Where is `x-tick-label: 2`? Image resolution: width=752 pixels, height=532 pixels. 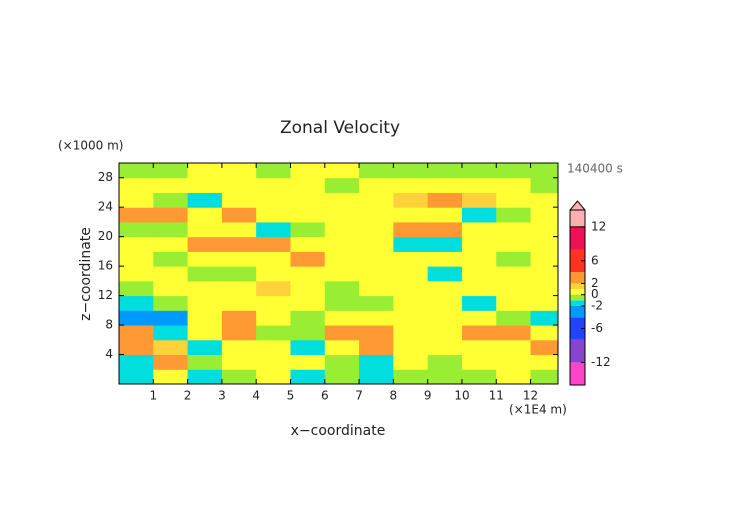
x-tick-label: 2 is located at coordinates (188, 396).